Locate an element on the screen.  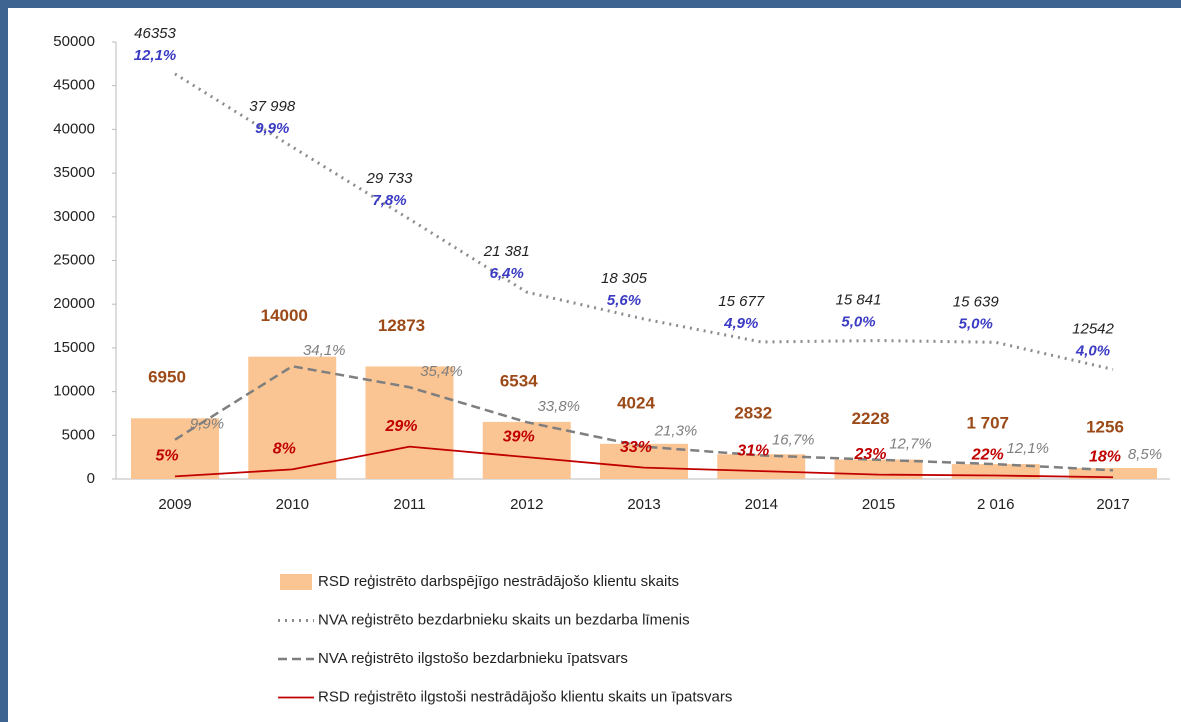
rate-label: 33,8% is located at coordinates (558, 406).